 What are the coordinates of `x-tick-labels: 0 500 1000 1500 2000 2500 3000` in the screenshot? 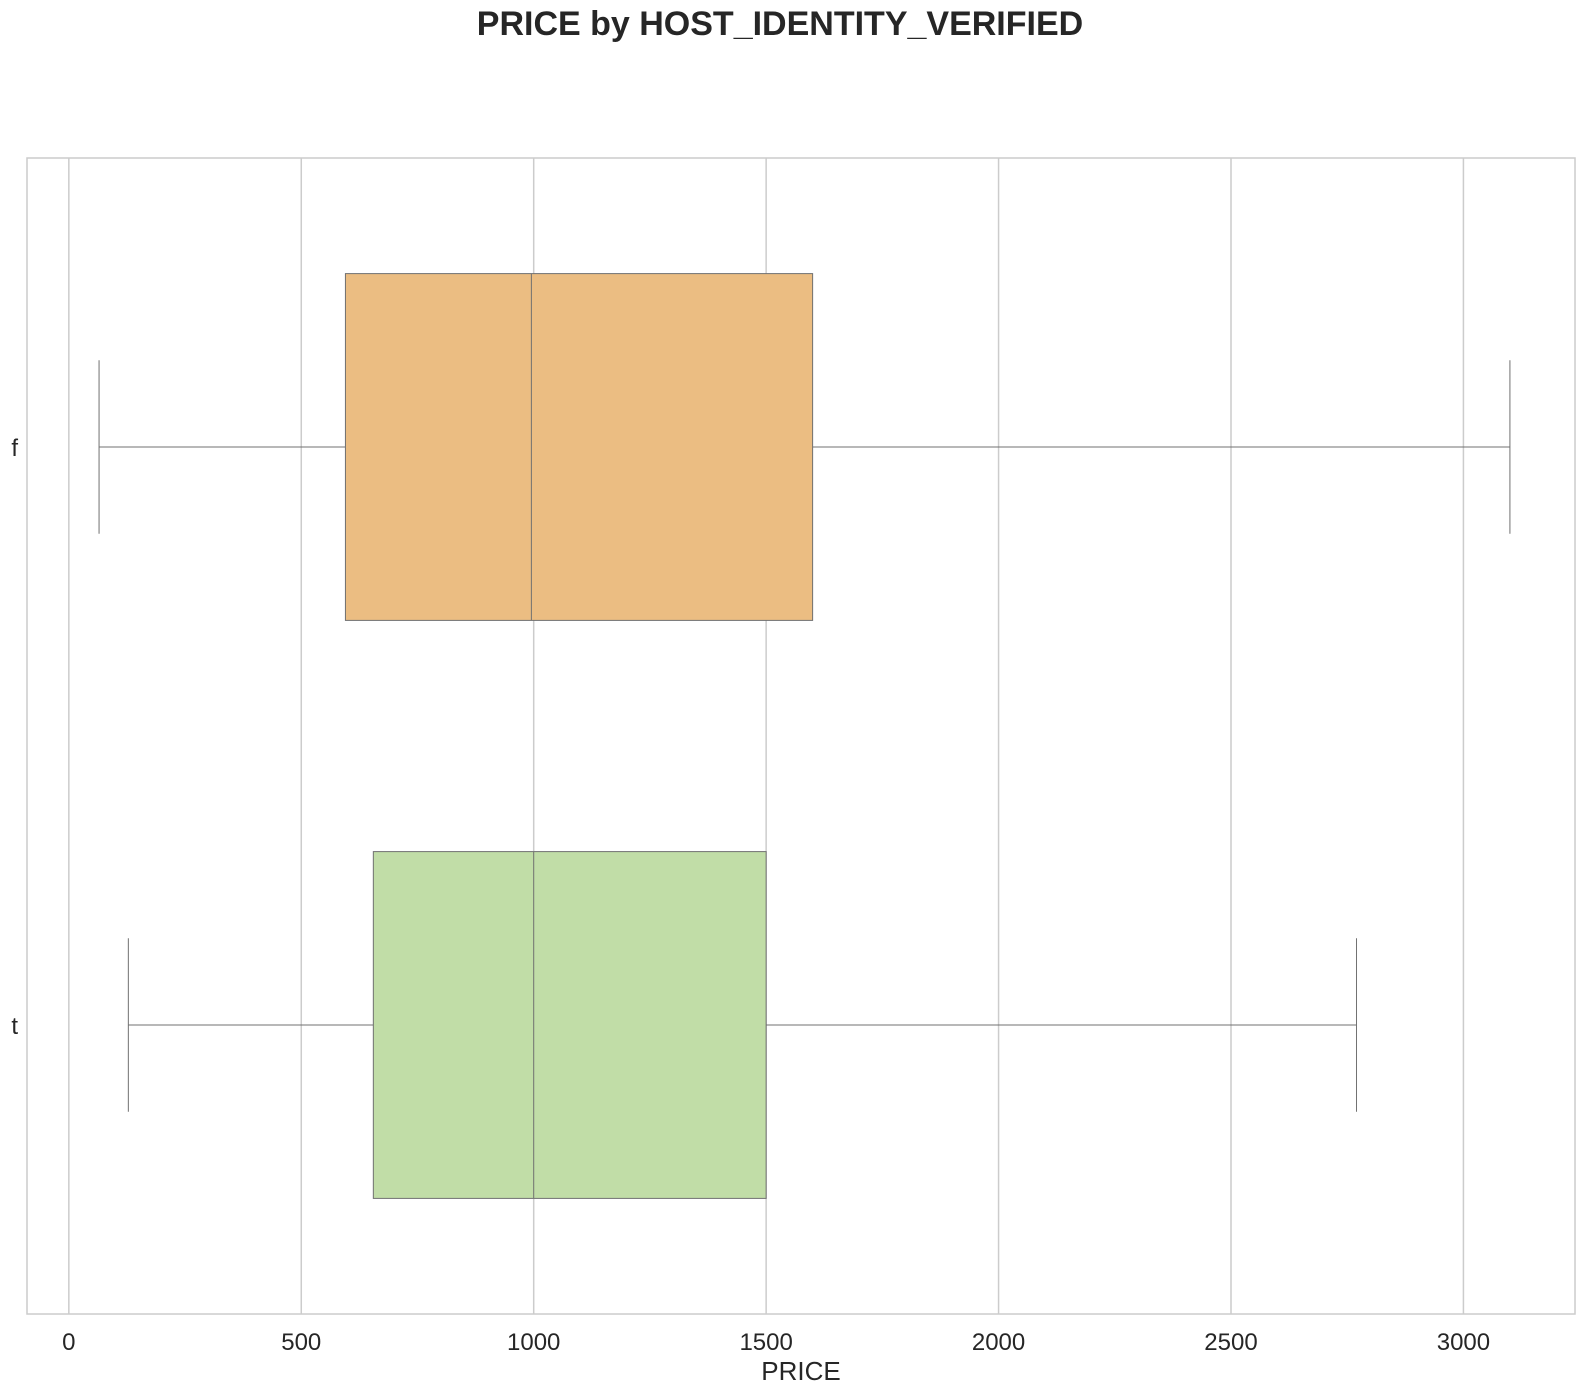 It's located at (776, 1342).